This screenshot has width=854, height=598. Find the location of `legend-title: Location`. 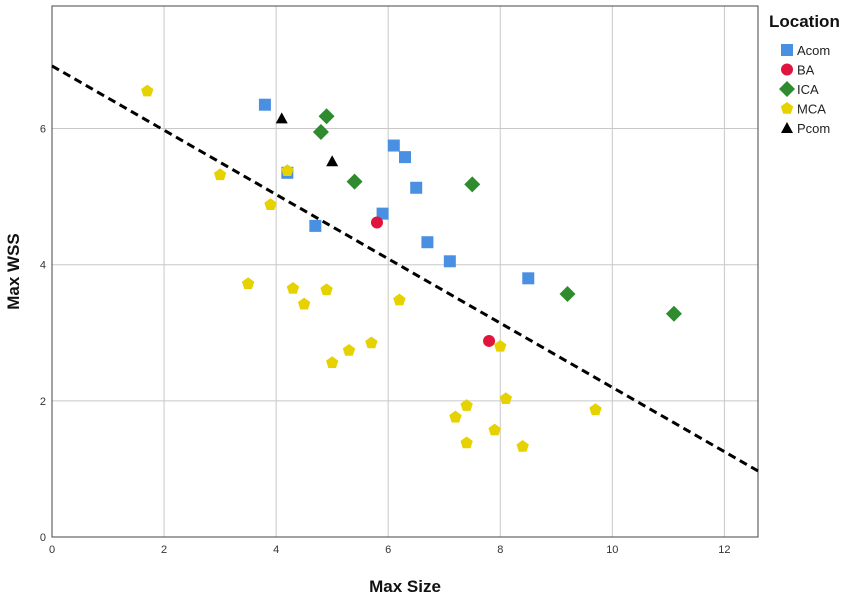

legend-title: Location is located at coordinates (804, 21).